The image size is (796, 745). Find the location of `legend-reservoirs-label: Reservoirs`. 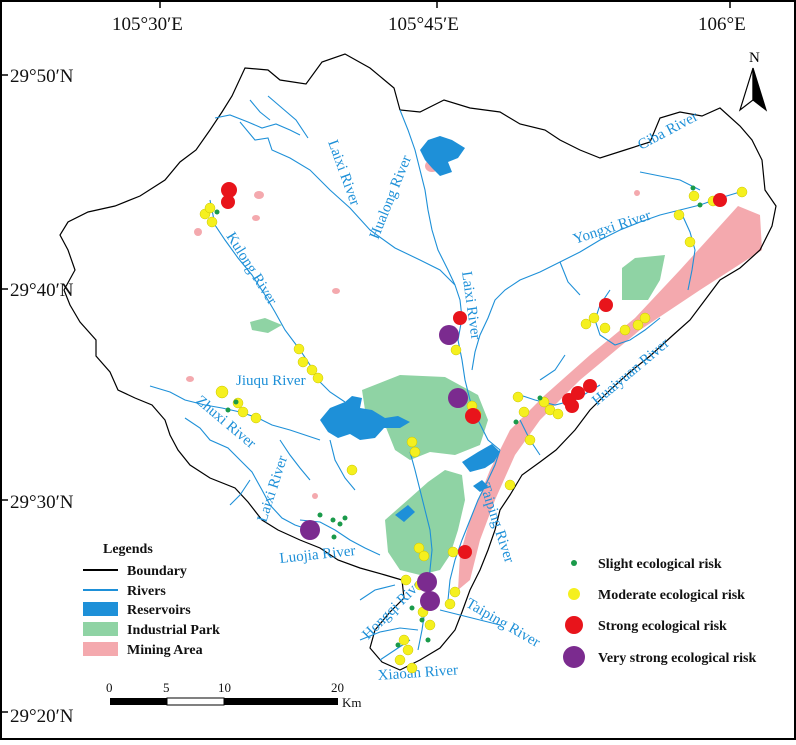

legend-reservoirs-label: Reservoirs is located at coordinates (159, 610).